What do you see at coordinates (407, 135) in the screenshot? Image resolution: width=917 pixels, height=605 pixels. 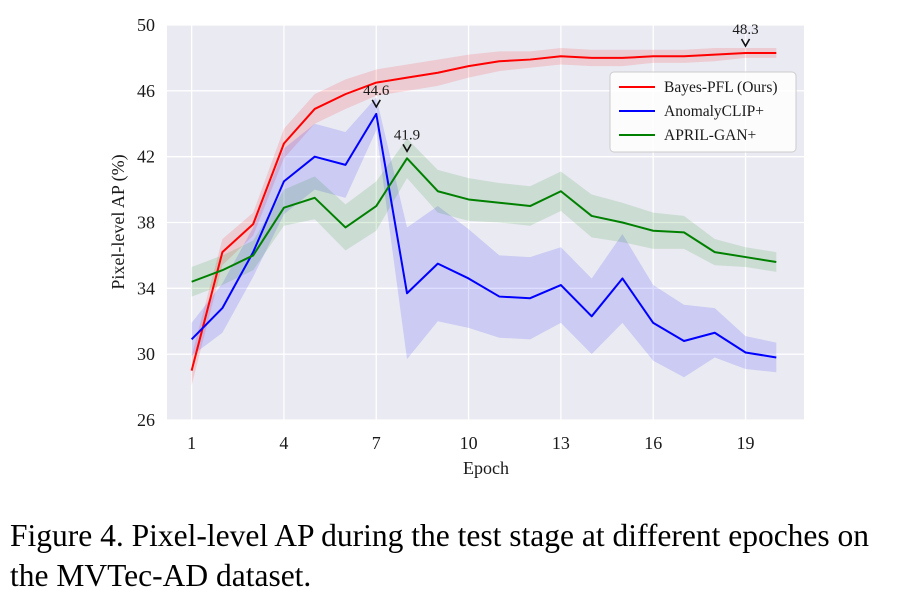 I see `annotation-label: 41.9` at bounding box center [407, 135].